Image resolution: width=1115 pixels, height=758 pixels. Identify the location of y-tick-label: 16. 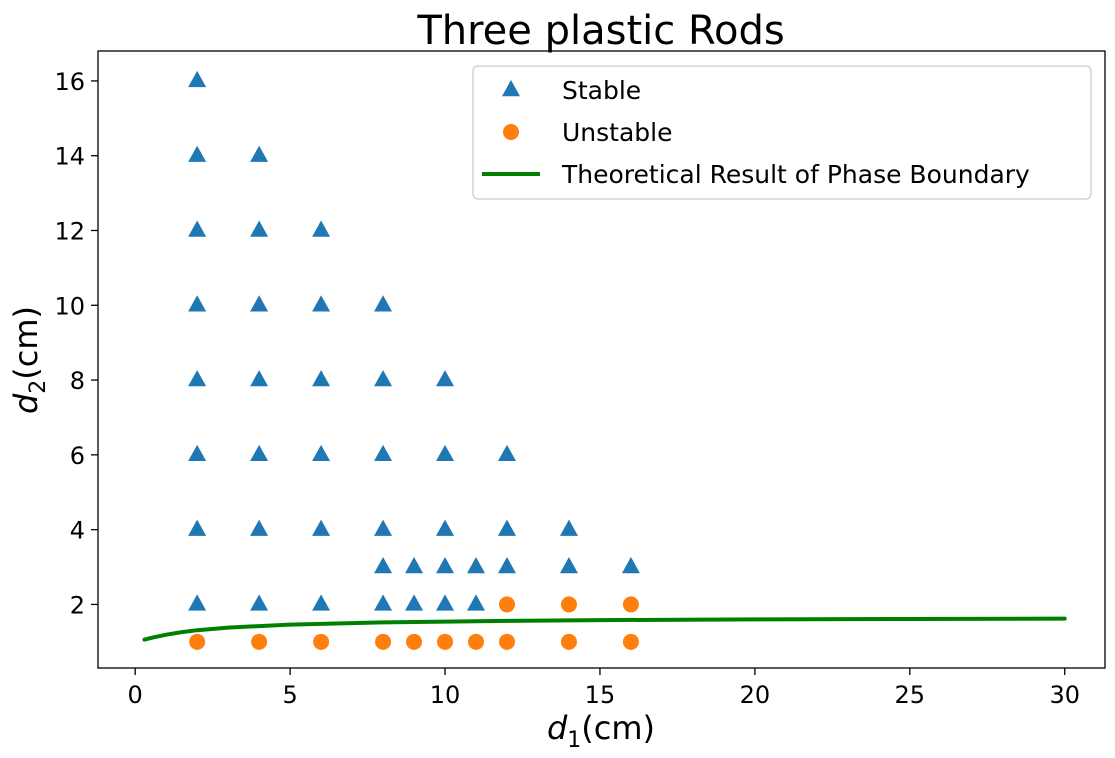
(69, 82).